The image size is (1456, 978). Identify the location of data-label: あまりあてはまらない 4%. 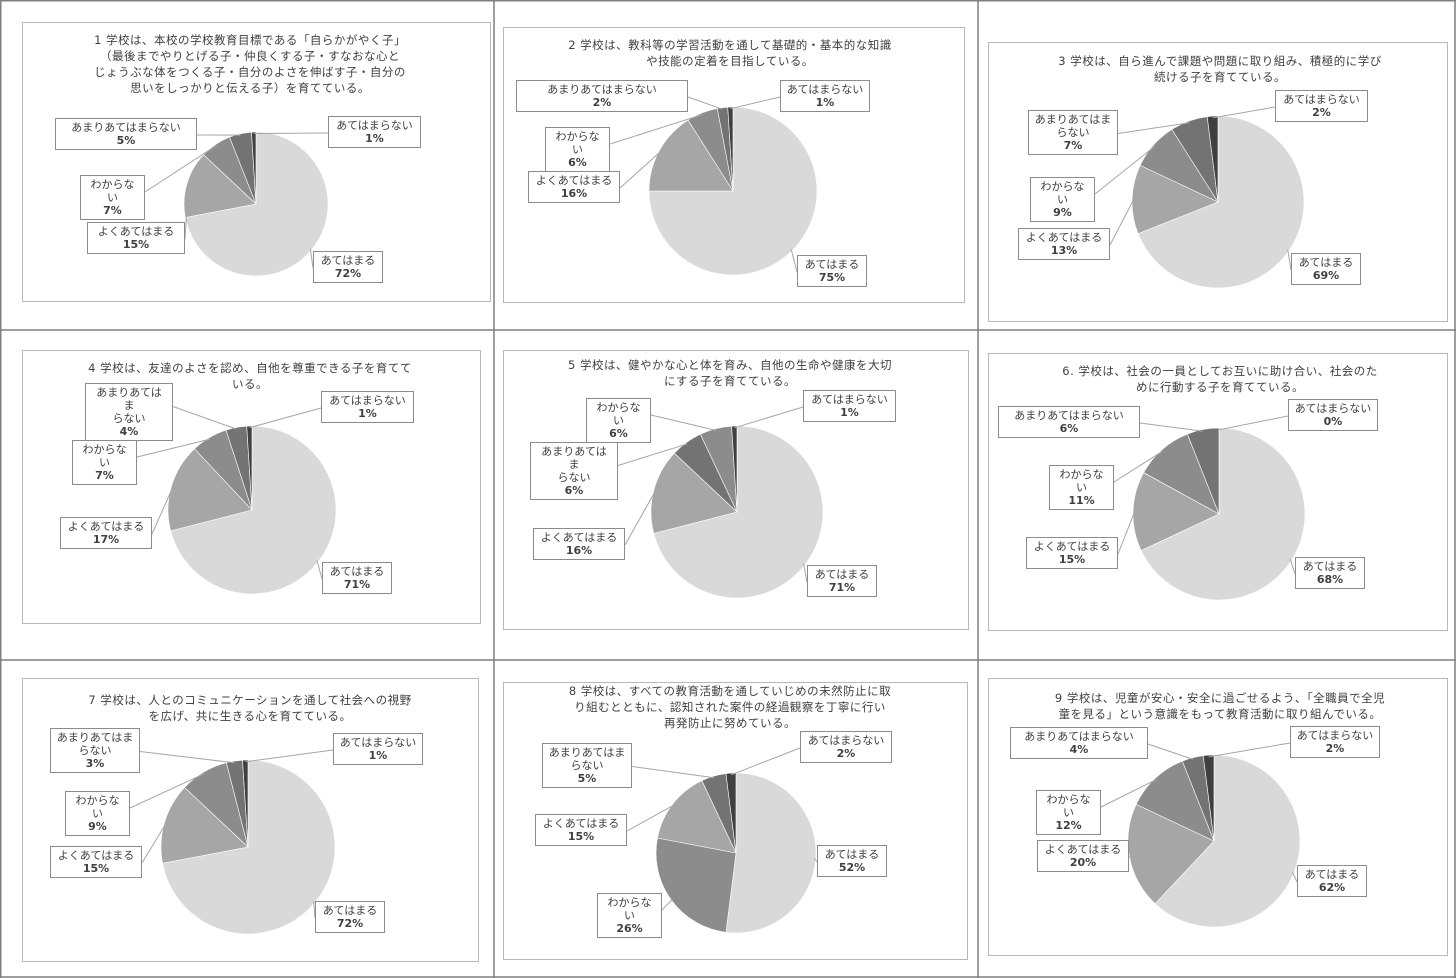
(1079, 743).